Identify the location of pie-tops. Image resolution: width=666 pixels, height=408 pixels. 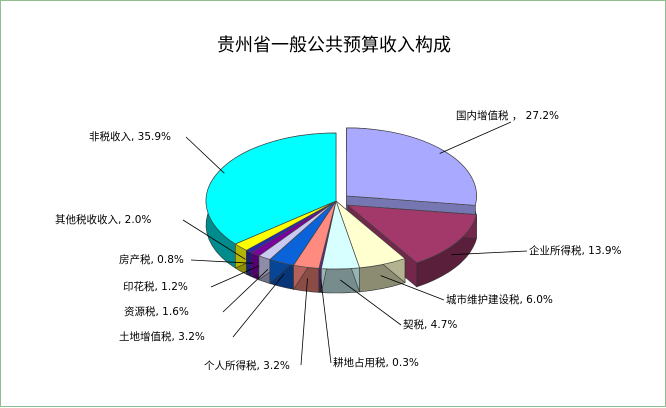
(341, 198).